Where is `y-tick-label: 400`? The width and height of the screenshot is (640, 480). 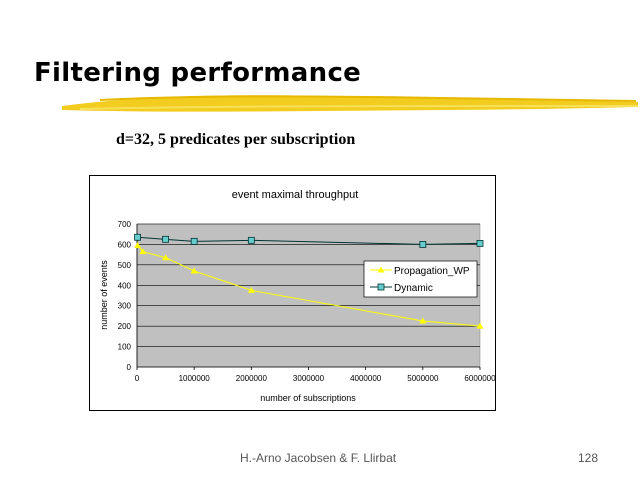 y-tick-label: 400 is located at coordinates (125, 285).